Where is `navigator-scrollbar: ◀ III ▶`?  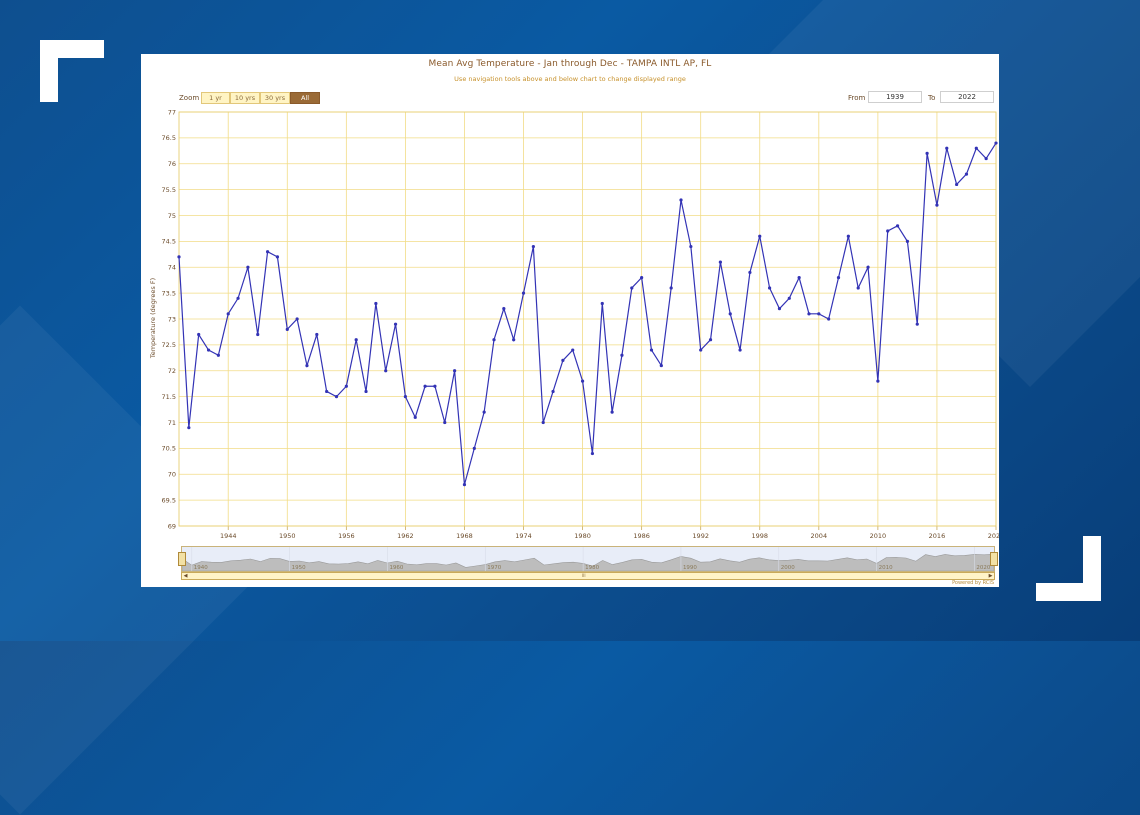 navigator-scrollbar: ◀ III ▶ is located at coordinates (588, 576).